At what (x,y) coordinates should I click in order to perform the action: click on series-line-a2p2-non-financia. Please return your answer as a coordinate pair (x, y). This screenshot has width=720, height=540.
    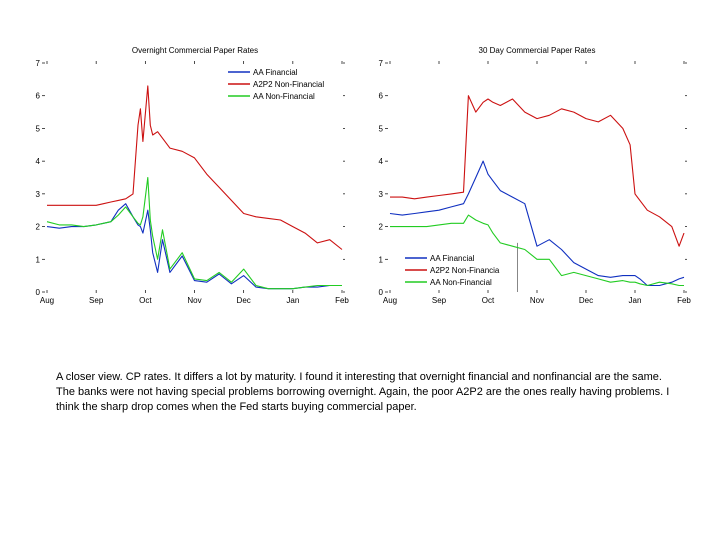
    Looking at the image, I should click on (537, 171).